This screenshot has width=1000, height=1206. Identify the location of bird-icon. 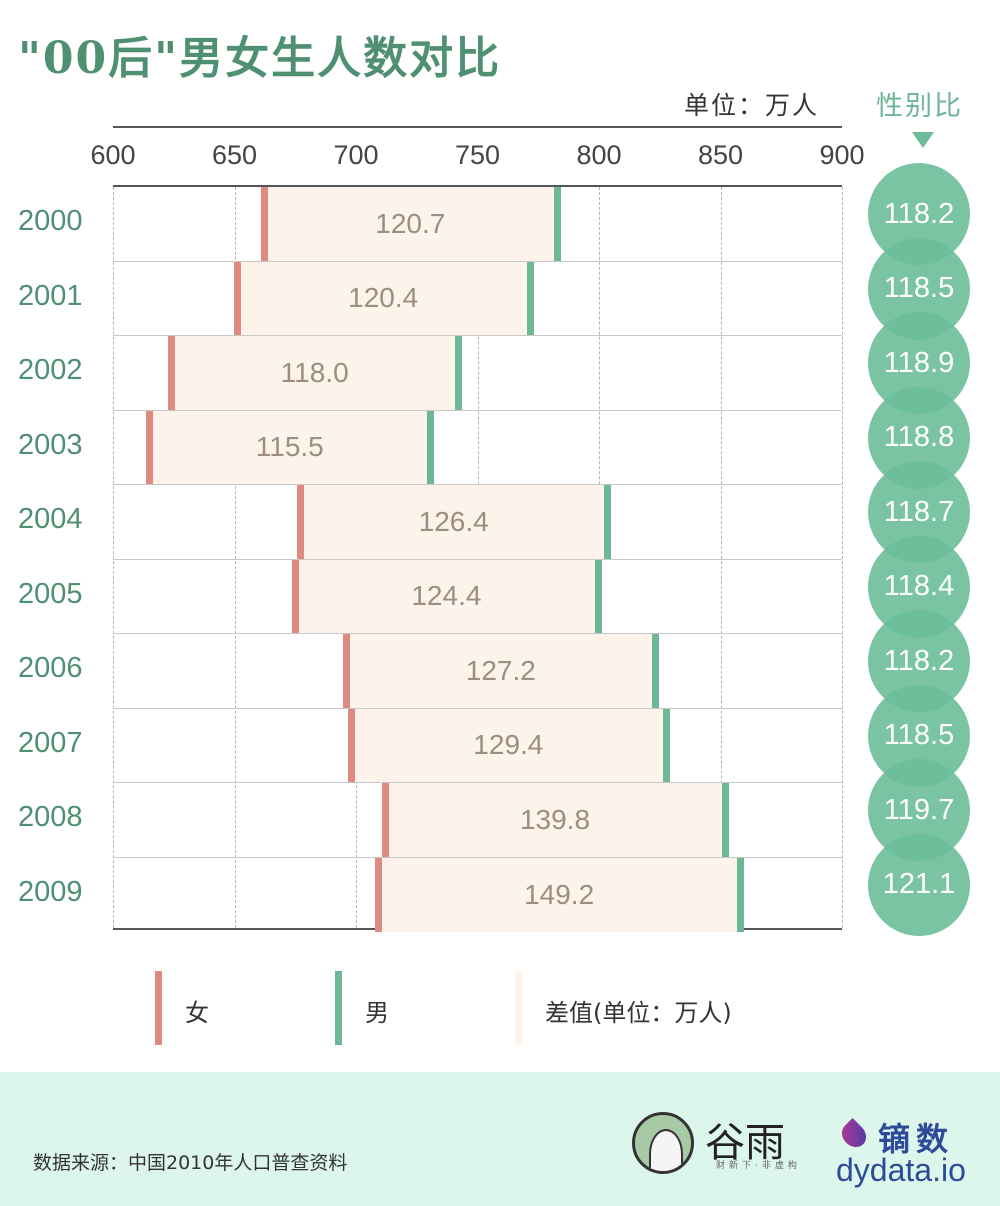
(666, 1150).